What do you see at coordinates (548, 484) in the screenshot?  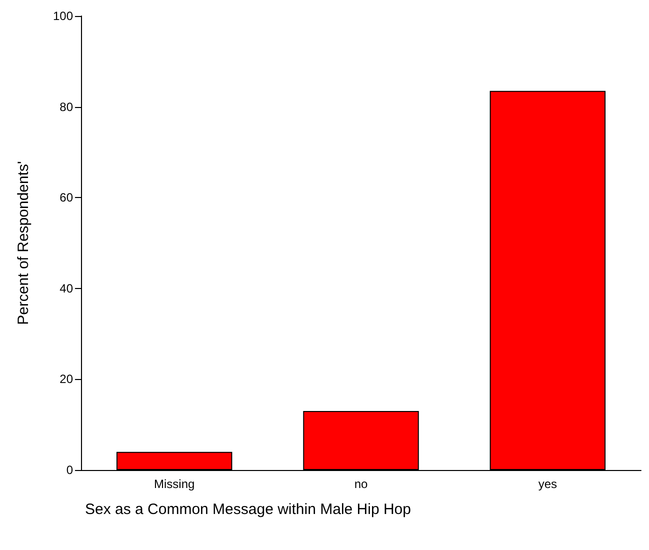 I see `x-tick-label: yes` at bounding box center [548, 484].